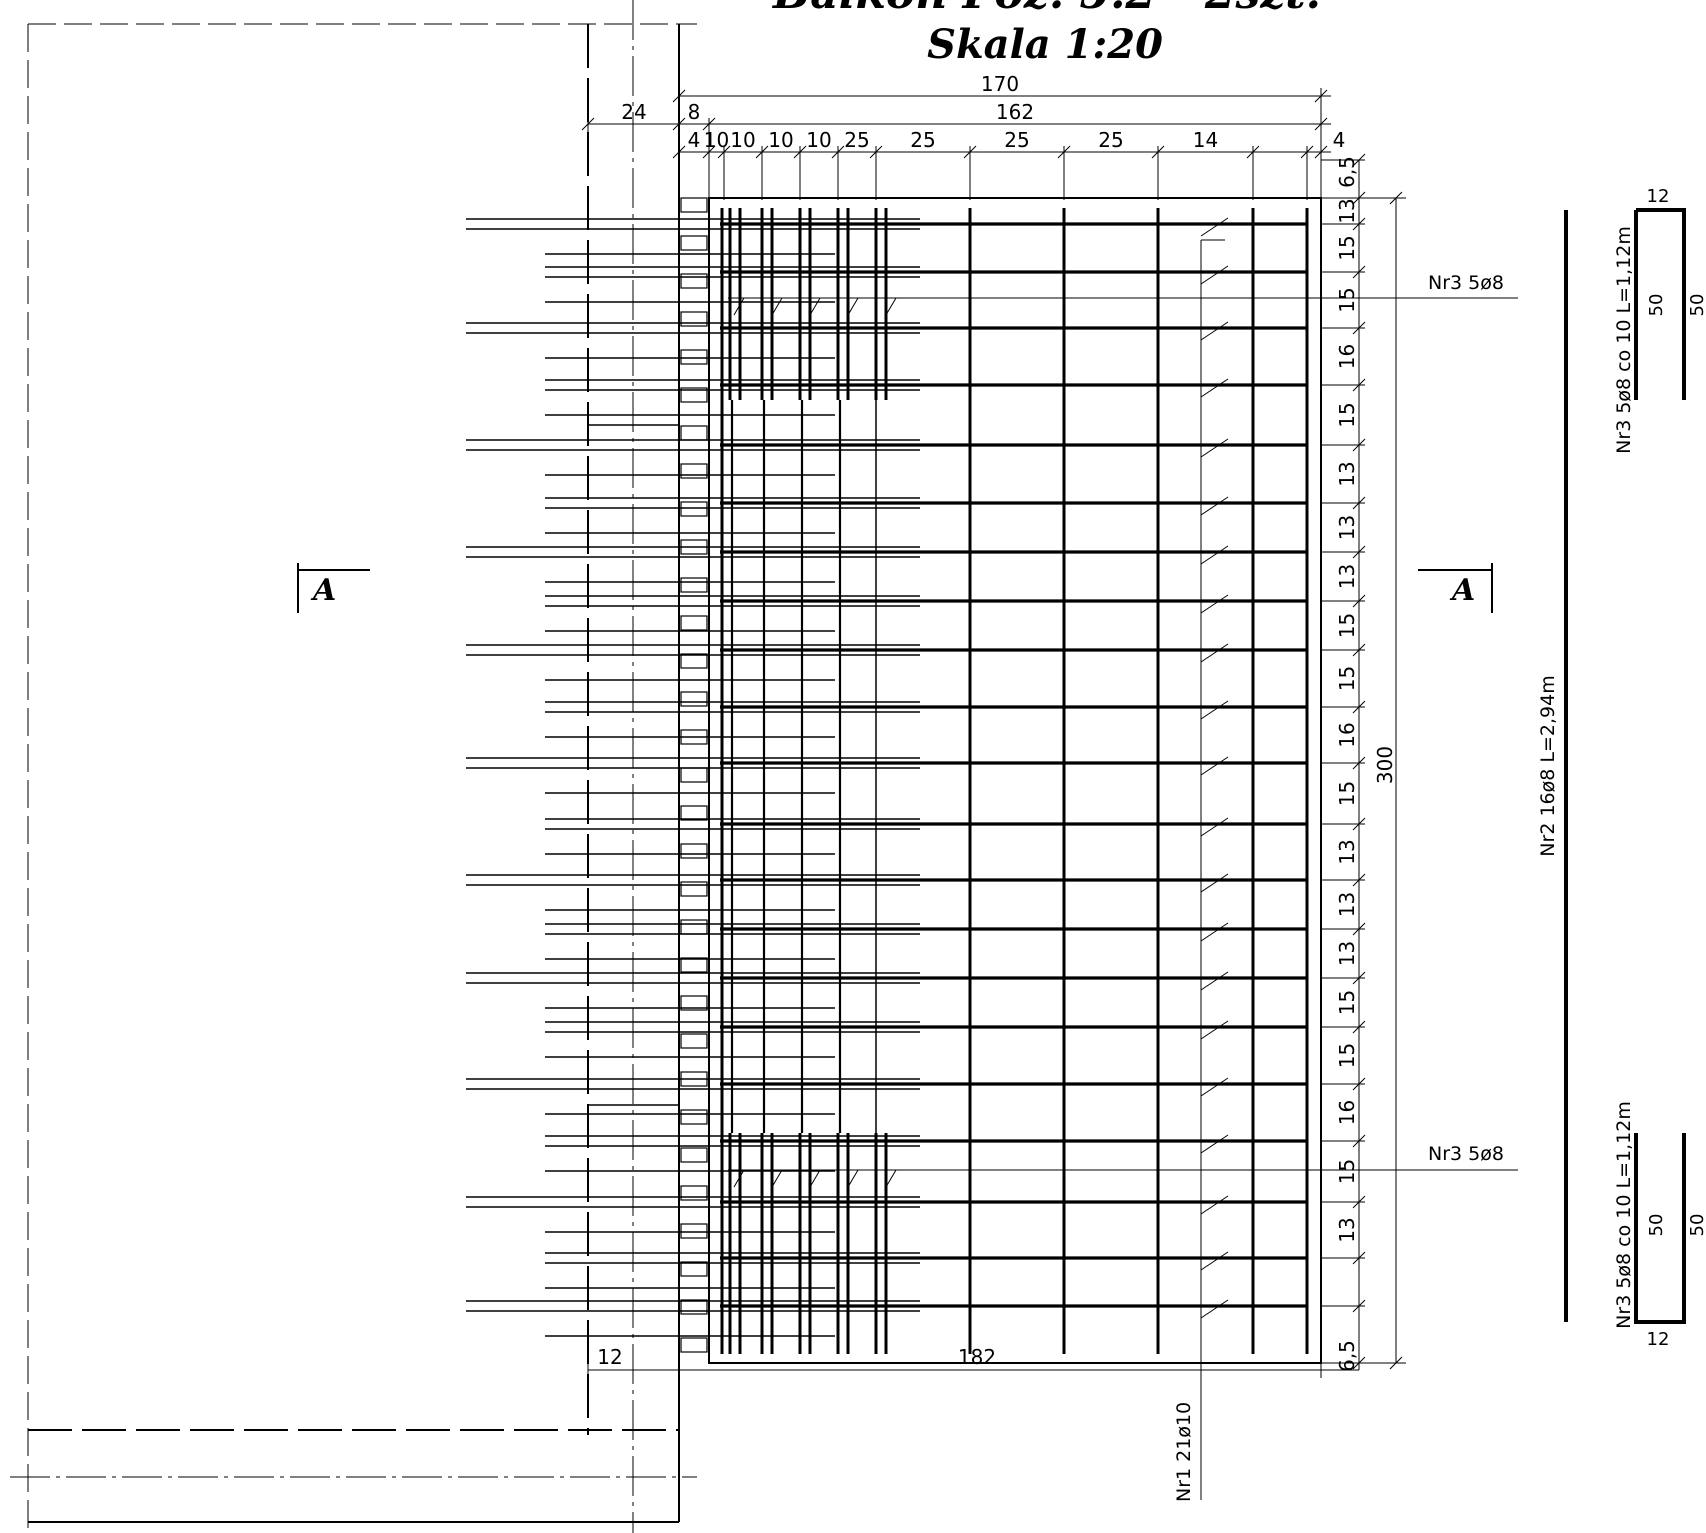  Describe the element at coordinates (1624, 1215) in the screenshot. I see `label-nr3-detail-bottom: Nr3 5ø8 co 10 L=1,12m` at that location.